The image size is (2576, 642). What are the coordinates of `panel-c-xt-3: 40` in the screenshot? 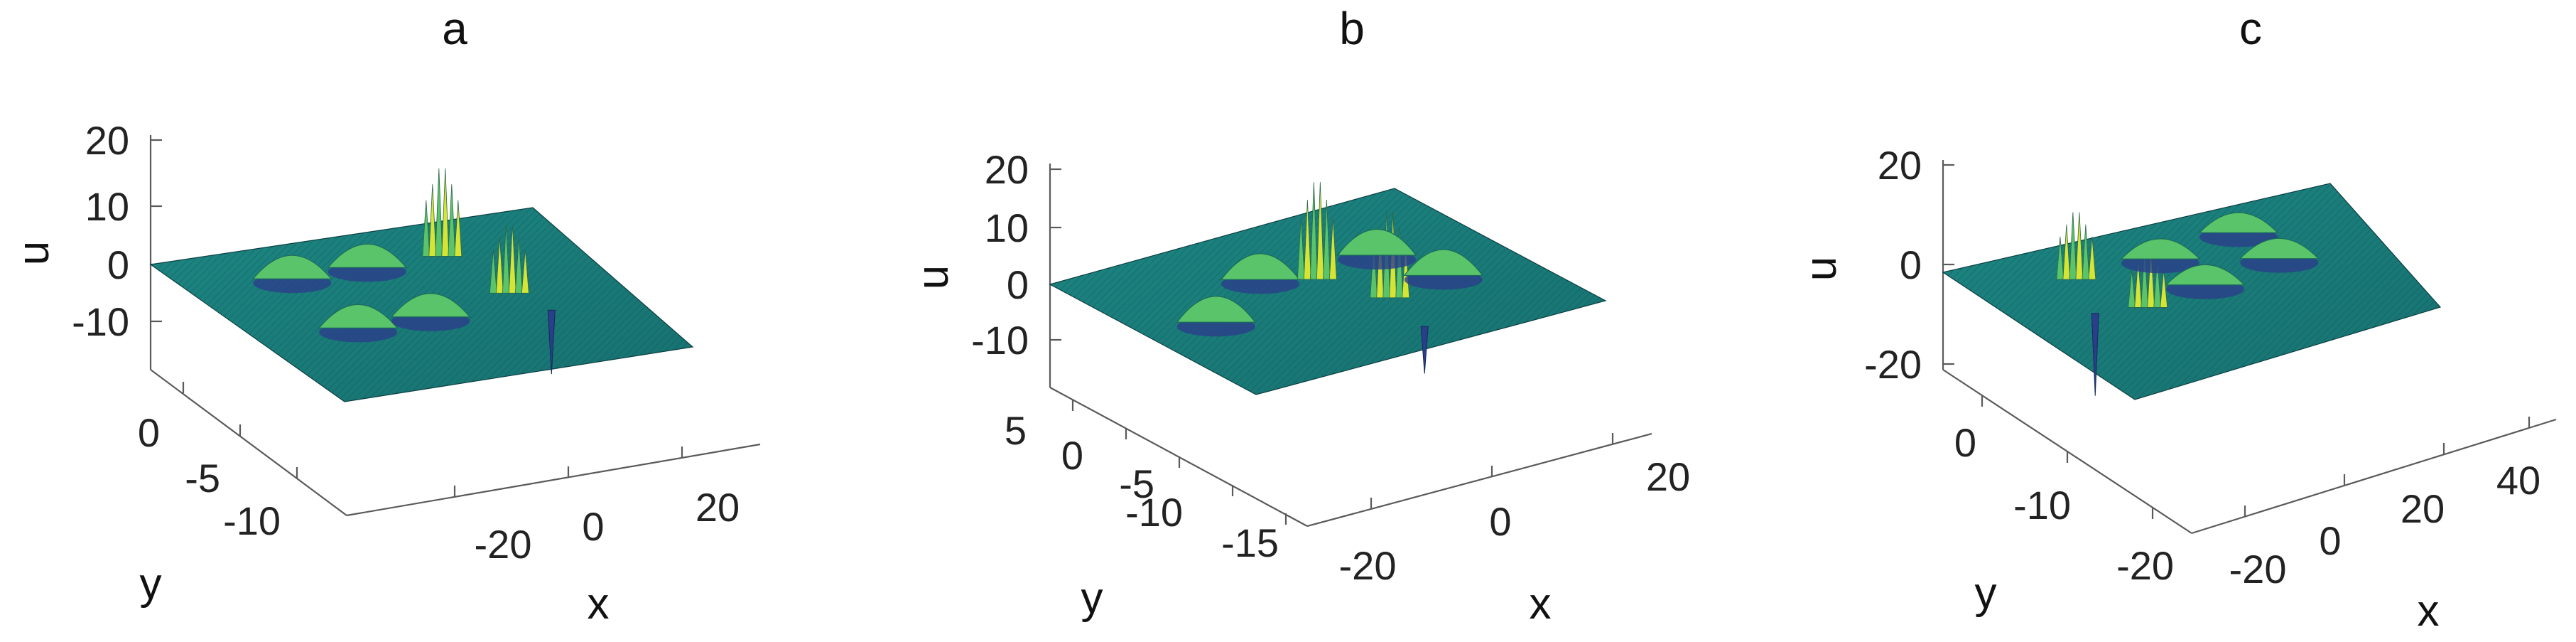 It's located at (2518, 480).